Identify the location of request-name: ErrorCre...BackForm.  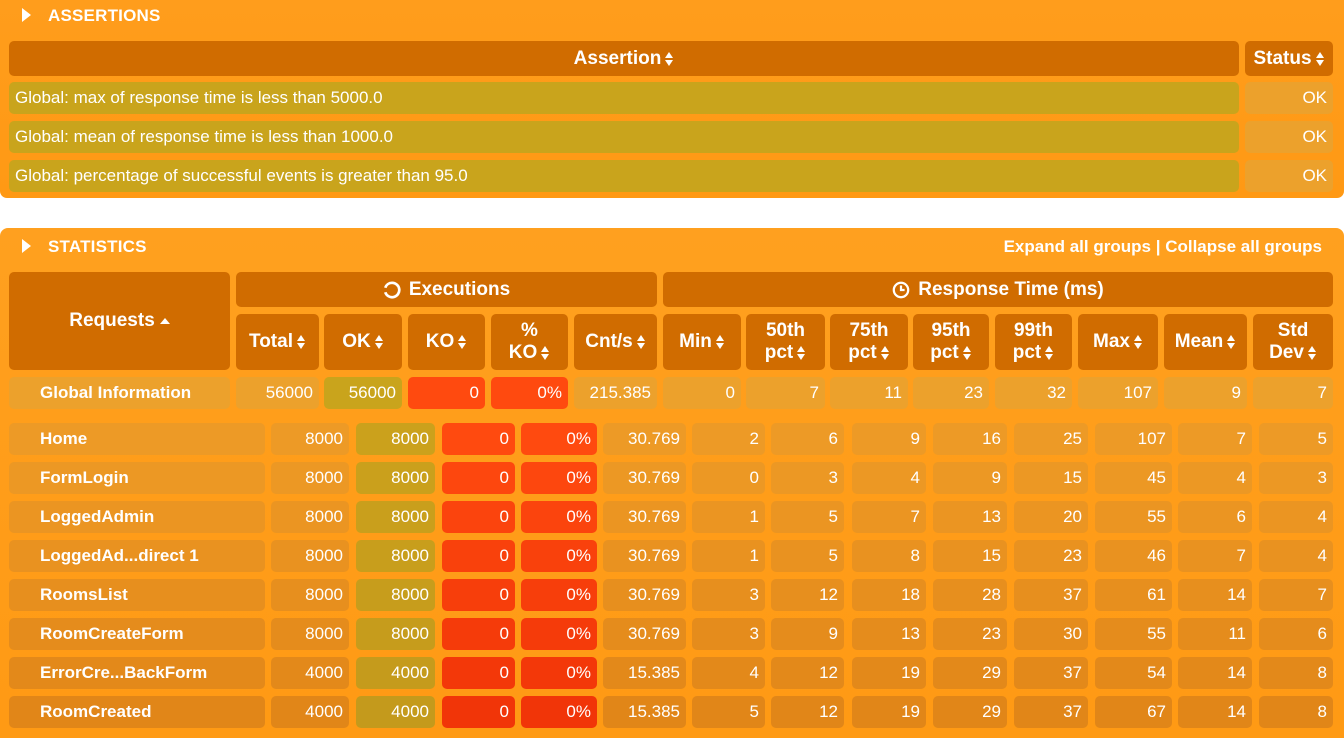
(124, 672).